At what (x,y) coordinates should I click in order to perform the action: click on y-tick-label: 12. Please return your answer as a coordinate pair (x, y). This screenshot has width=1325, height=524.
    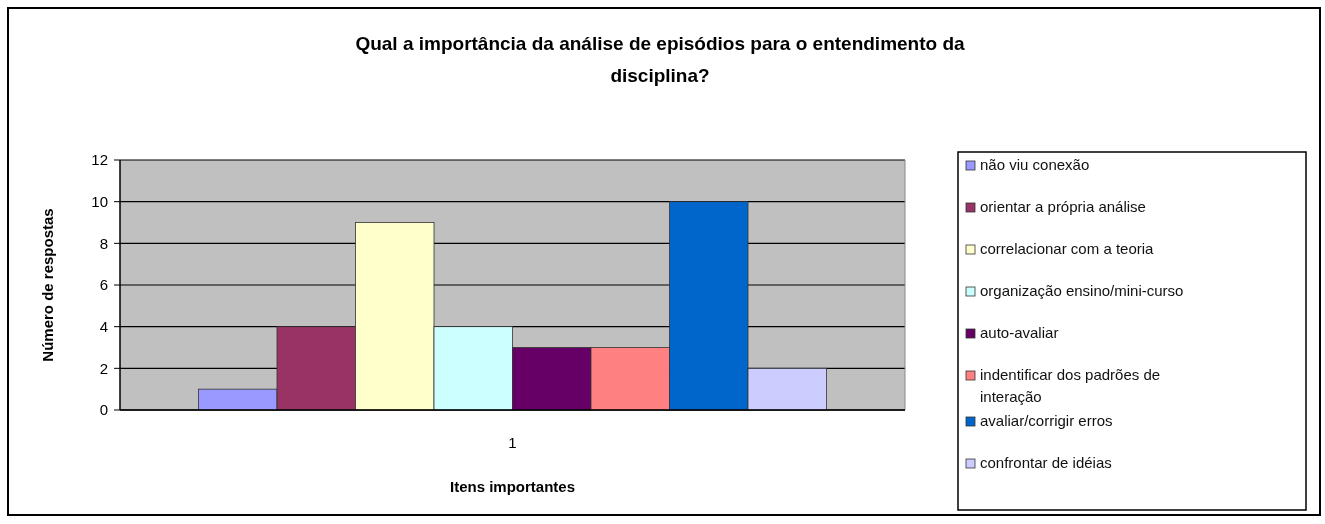
    Looking at the image, I should click on (99, 160).